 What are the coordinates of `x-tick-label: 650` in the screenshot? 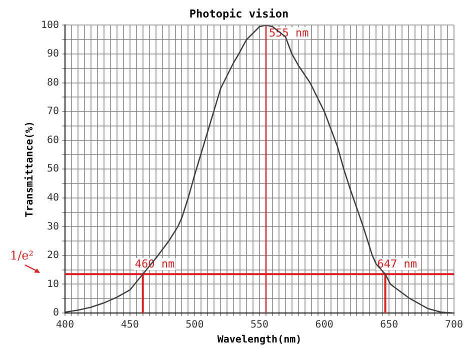 It's located at (389, 325).